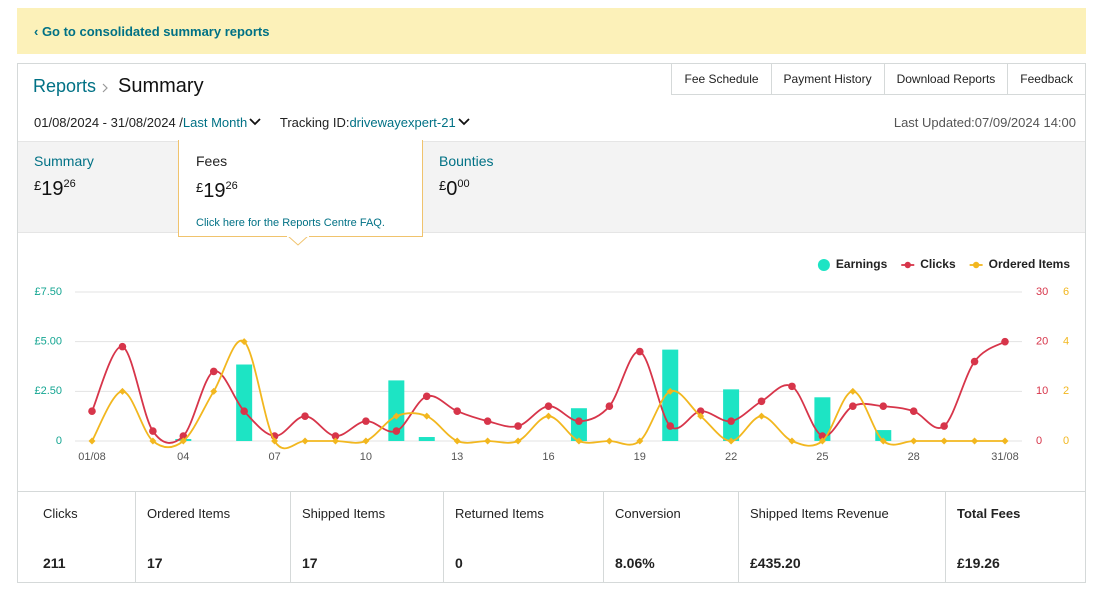 The width and height of the screenshot is (1103, 589). I want to click on card-label: Bounties, so click(466, 161).